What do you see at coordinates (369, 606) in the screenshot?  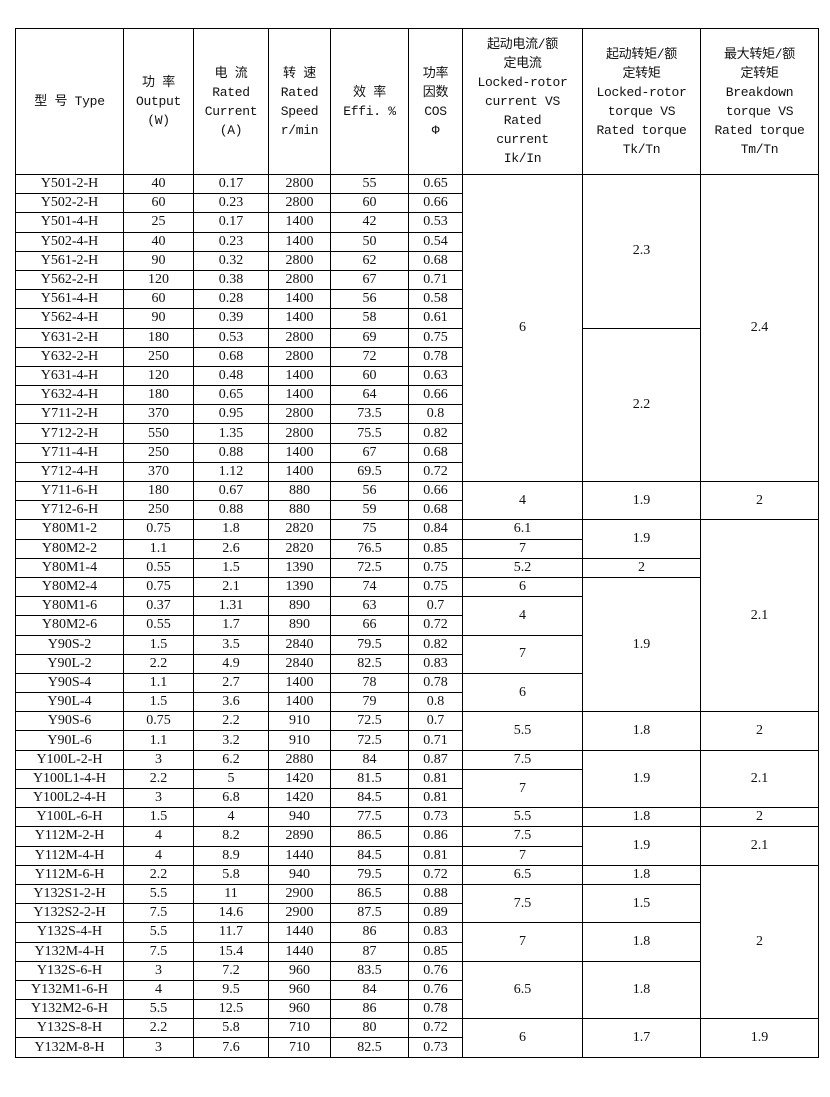 I see `value-cell: 63` at bounding box center [369, 606].